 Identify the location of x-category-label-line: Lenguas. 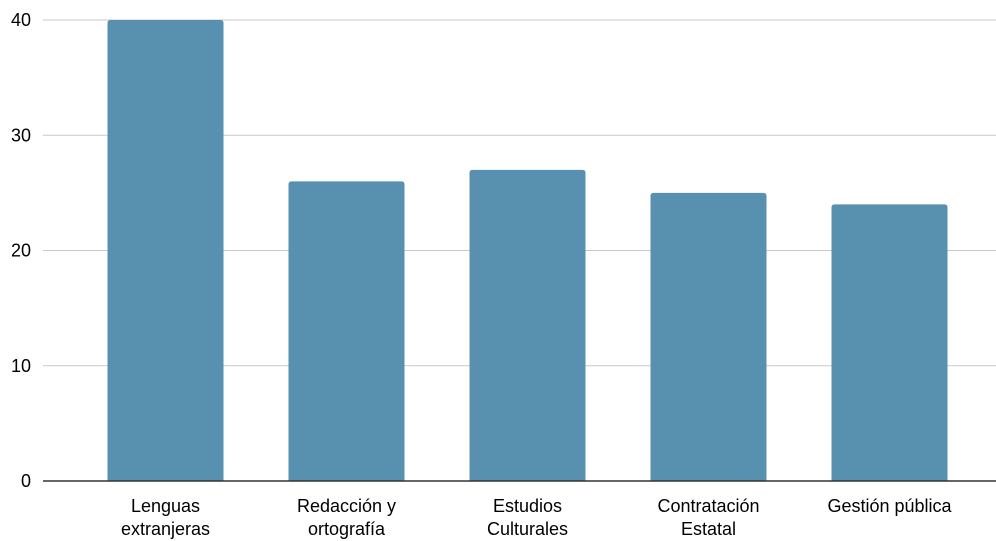
(165, 506).